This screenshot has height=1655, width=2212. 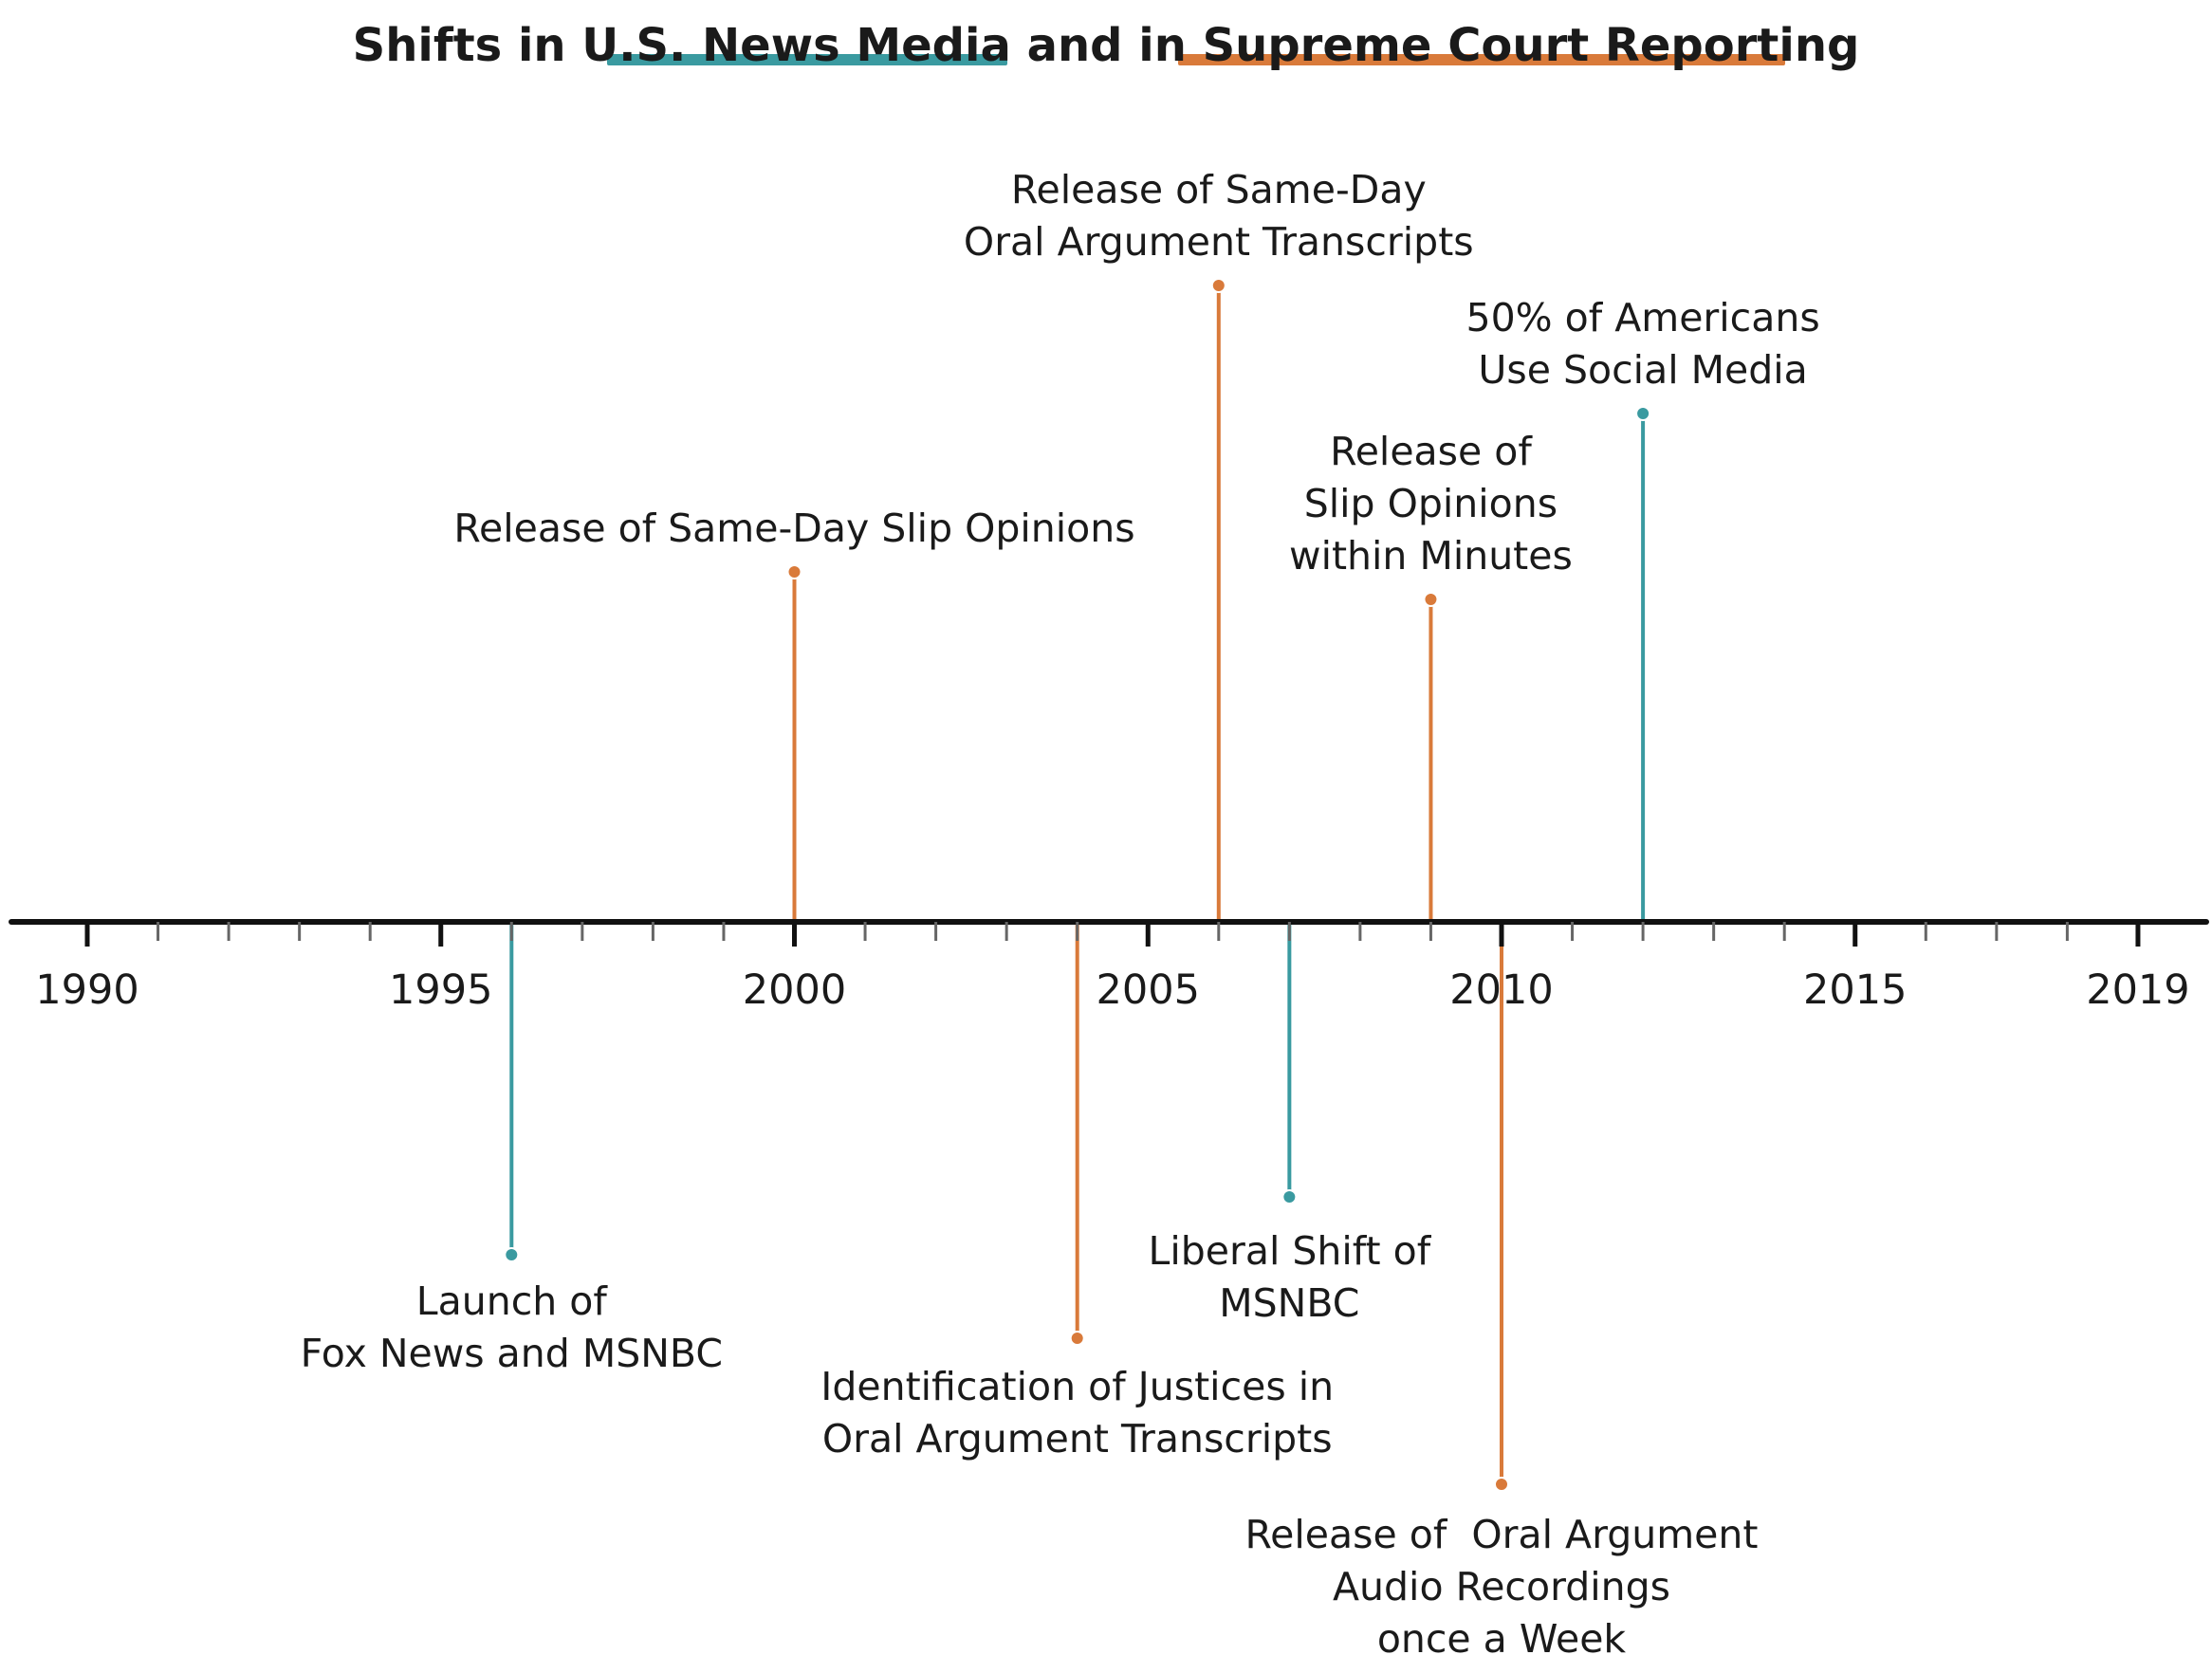 I want to click on year-label: 2005, so click(x=1148, y=990).